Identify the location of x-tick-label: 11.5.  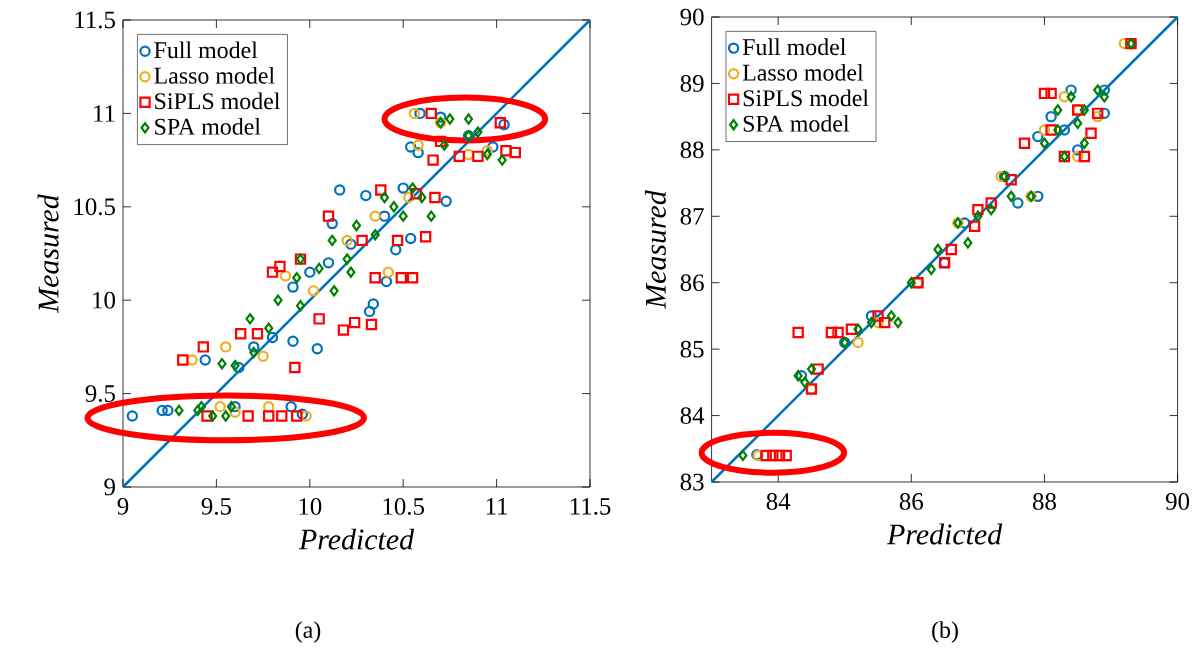
(590, 506).